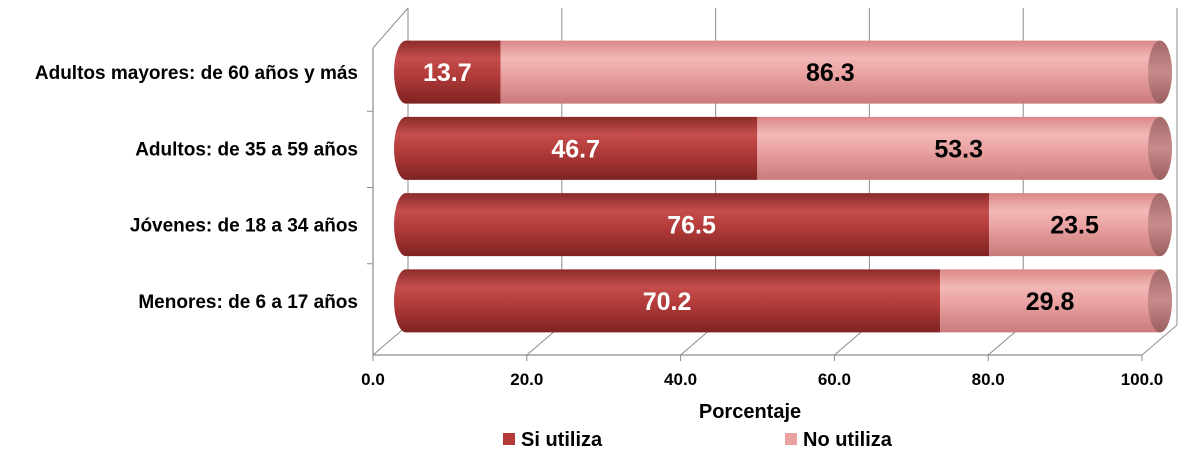 This screenshot has width=1190, height=459. I want to click on x-tick-label-1: 20.0, so click(526, 379).